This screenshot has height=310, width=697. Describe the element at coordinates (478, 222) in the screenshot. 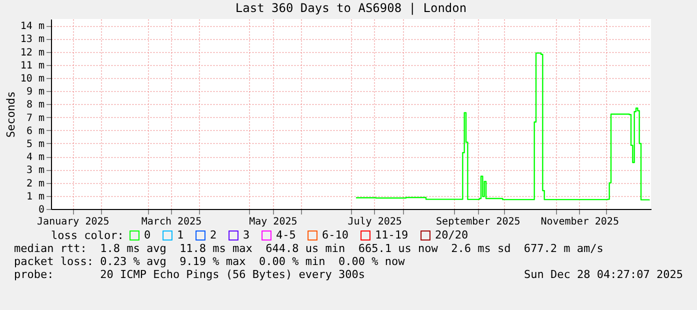

I see `x-tick-label: September 2025` at that location.